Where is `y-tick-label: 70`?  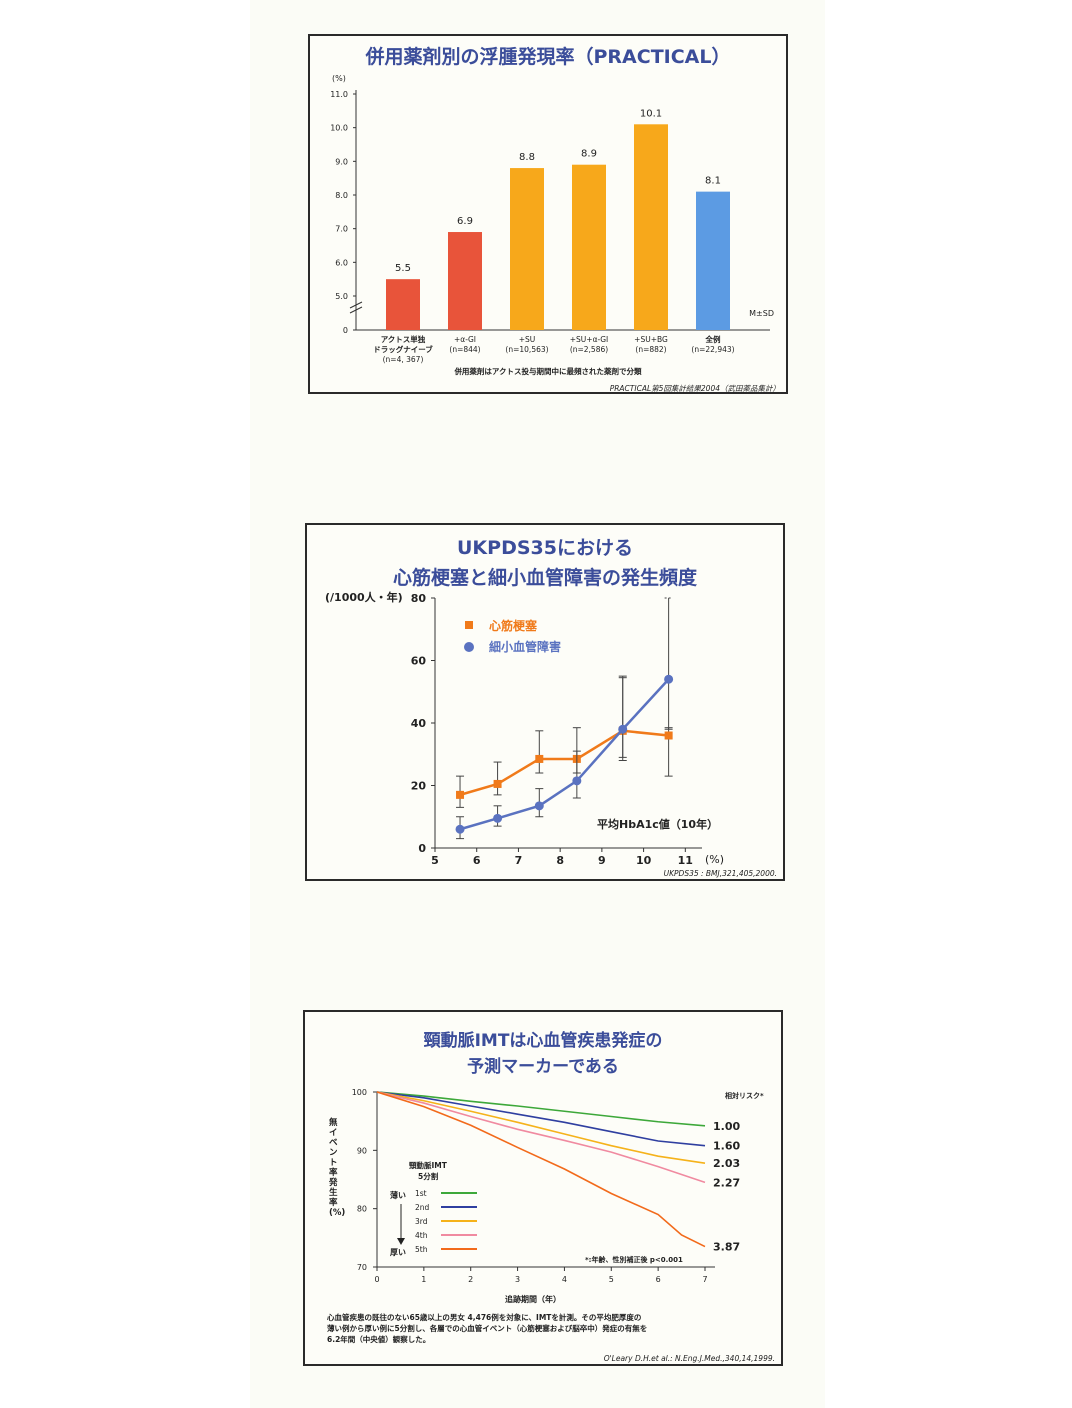
y-tick-label: 70 is located at coordinates (362, 1267).